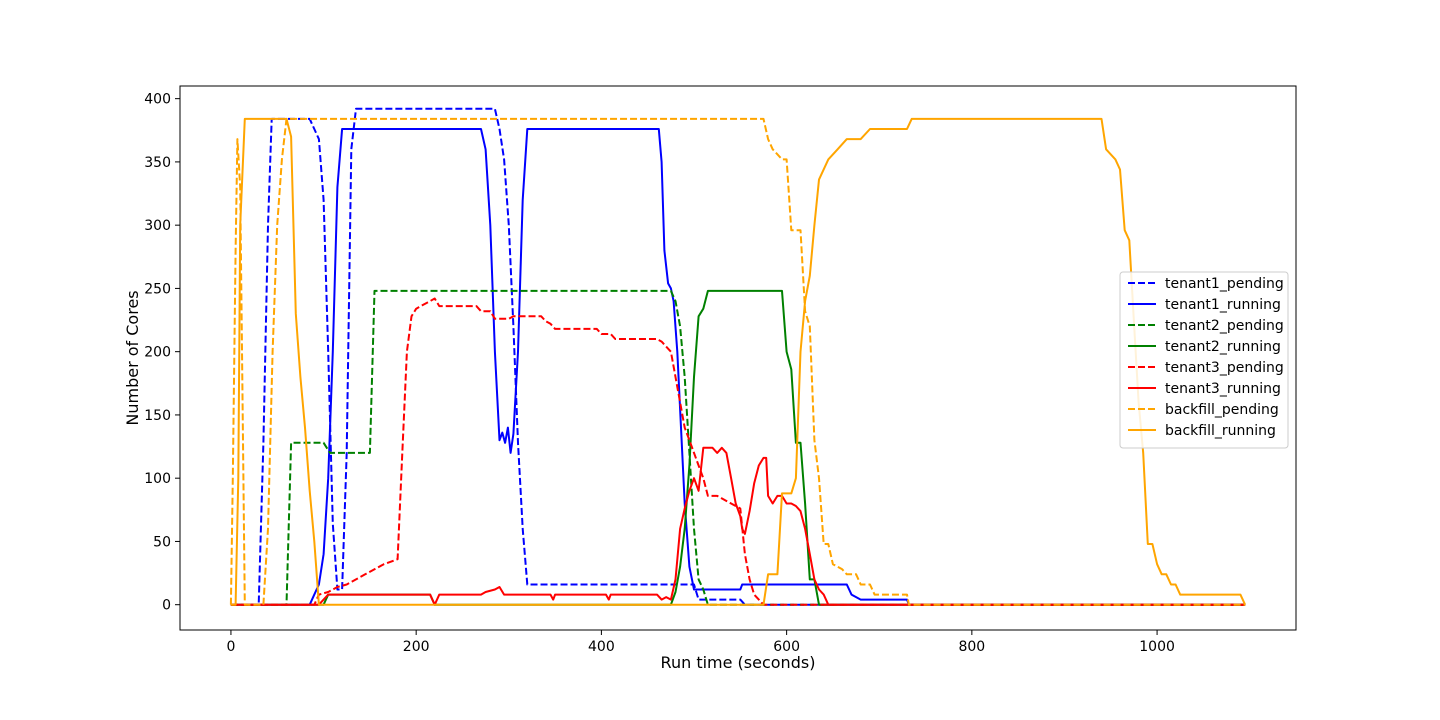 The height and width of the screenshot is (720, 1440). I want to click on legend-entry: tenant3_running, so click(1223, 389).